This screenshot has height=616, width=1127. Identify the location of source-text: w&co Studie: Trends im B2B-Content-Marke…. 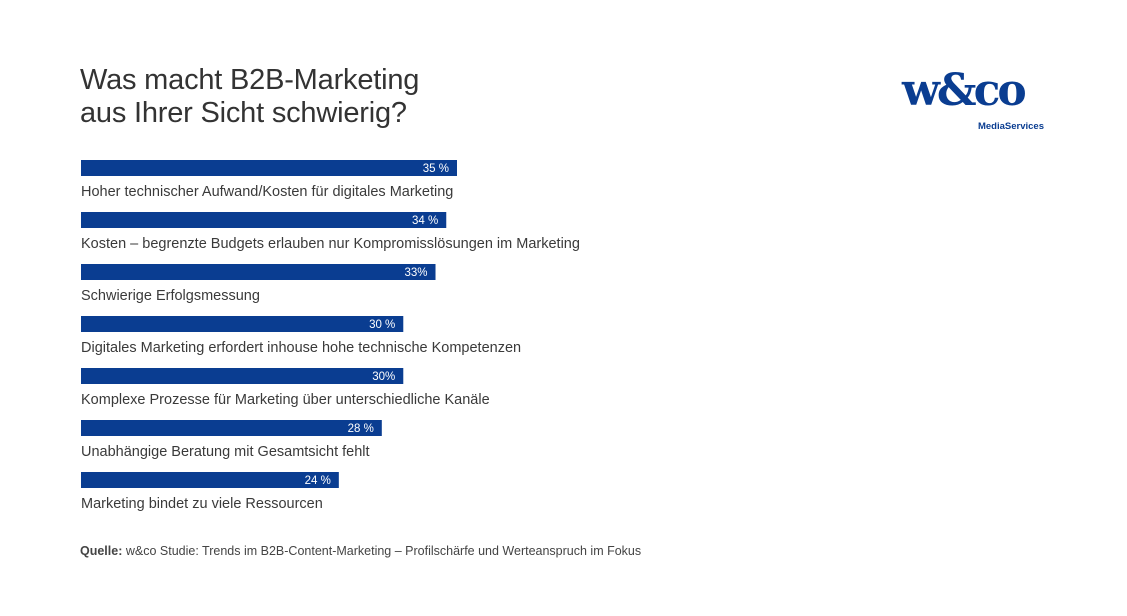
(383, 551).